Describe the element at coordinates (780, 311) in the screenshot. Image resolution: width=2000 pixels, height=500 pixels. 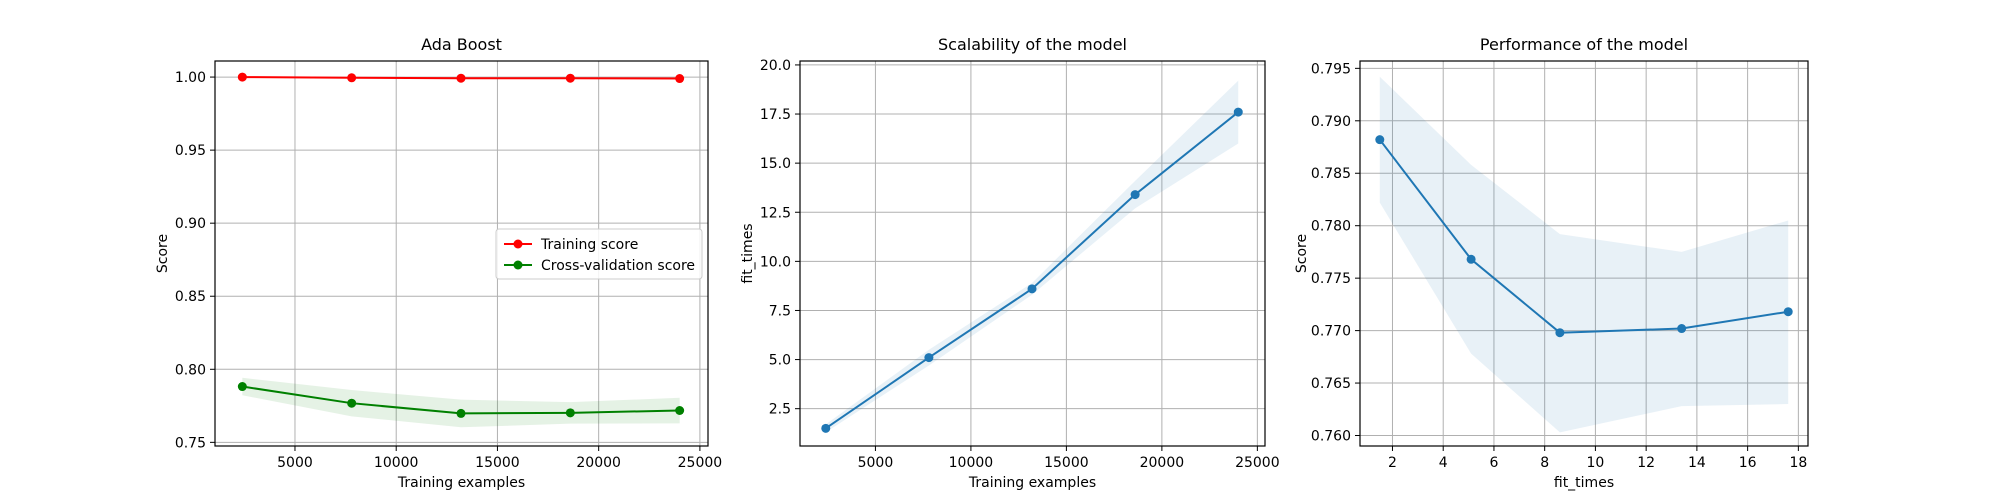
I see `y-tick-label: 7.5` at that location.